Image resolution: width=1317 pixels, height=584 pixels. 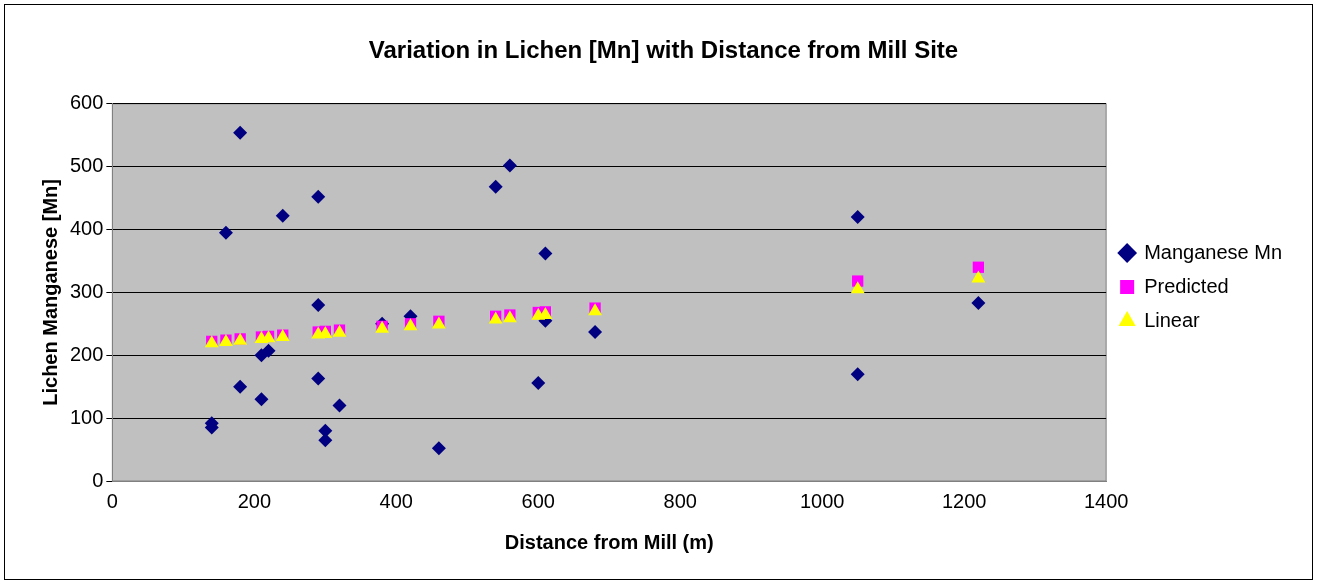 I want to click on x-tick-label: 600, so click(x=538, y=500).